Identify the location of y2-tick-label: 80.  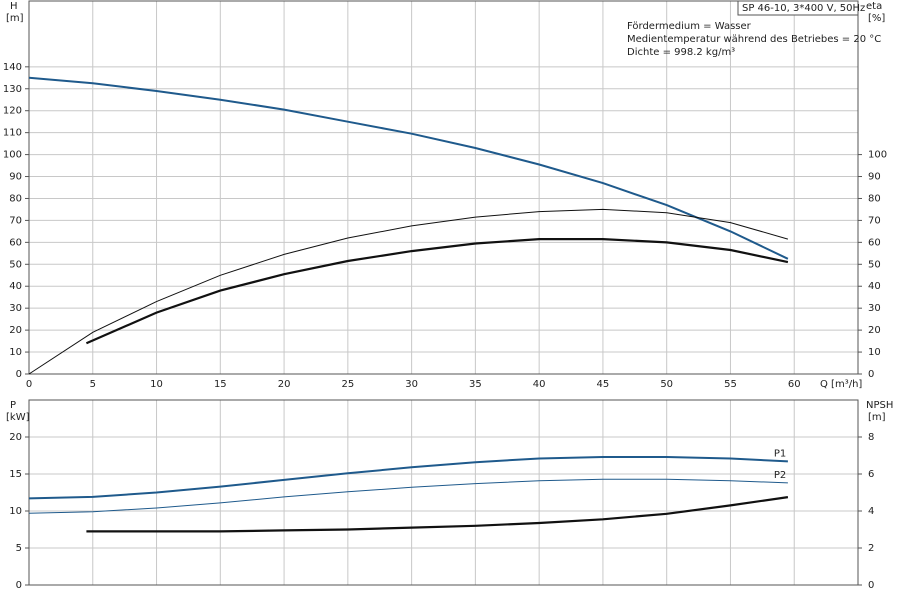
(874, 198).